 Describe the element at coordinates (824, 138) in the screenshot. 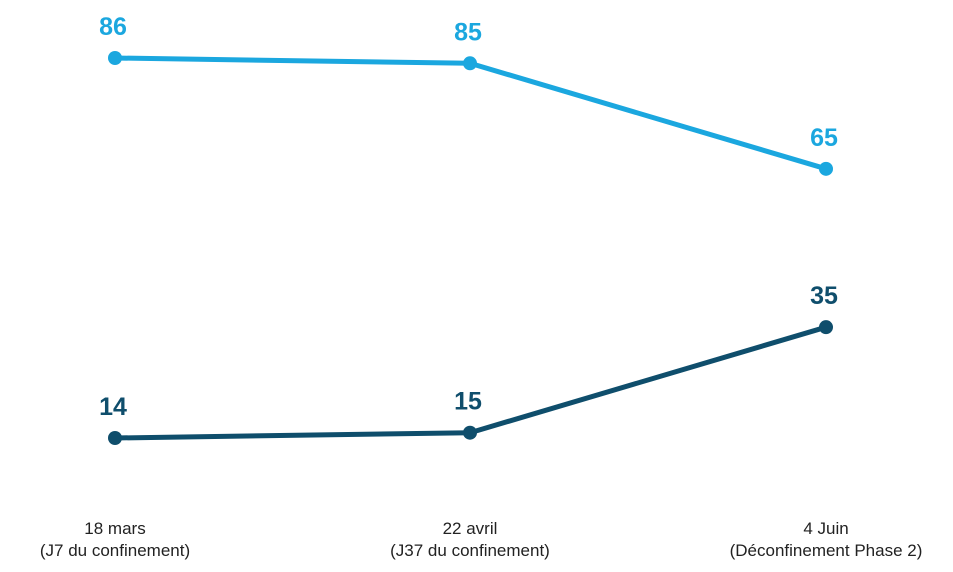

I see `data-label: 65` at that location.